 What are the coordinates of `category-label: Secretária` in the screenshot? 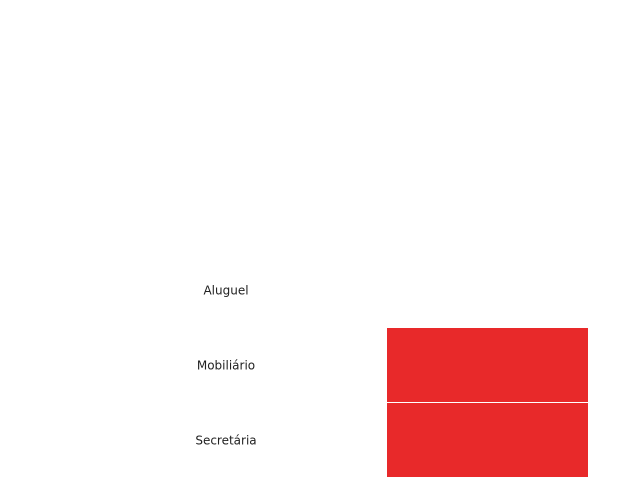 It's located at (225, 441).